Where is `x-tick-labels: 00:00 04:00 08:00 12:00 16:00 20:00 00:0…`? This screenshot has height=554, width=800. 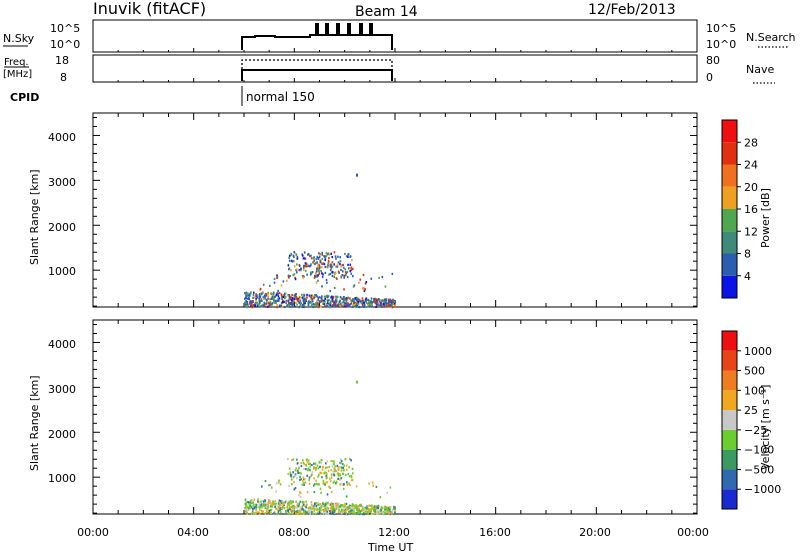 x-tick-labels: 00:00 04:00 08:00 12:00 16:00 20:00 00:0… is located at coordinates (393, 532).